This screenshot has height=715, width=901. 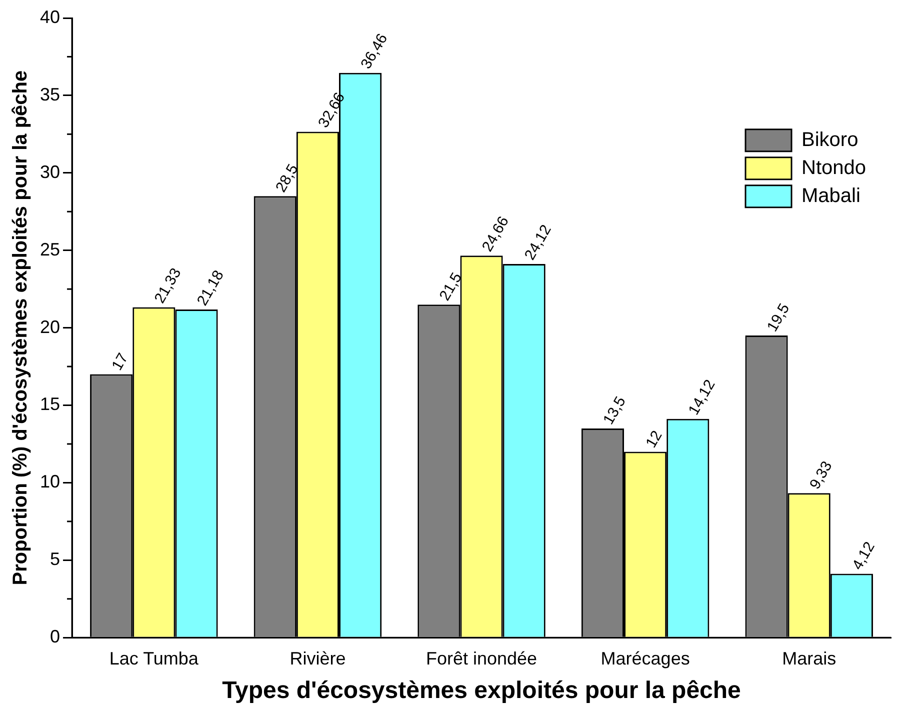 What do you see at coordinates (830, 139) in the screenshot?
I see `legend-label: Bikoro` at bounding box center [830, 139].